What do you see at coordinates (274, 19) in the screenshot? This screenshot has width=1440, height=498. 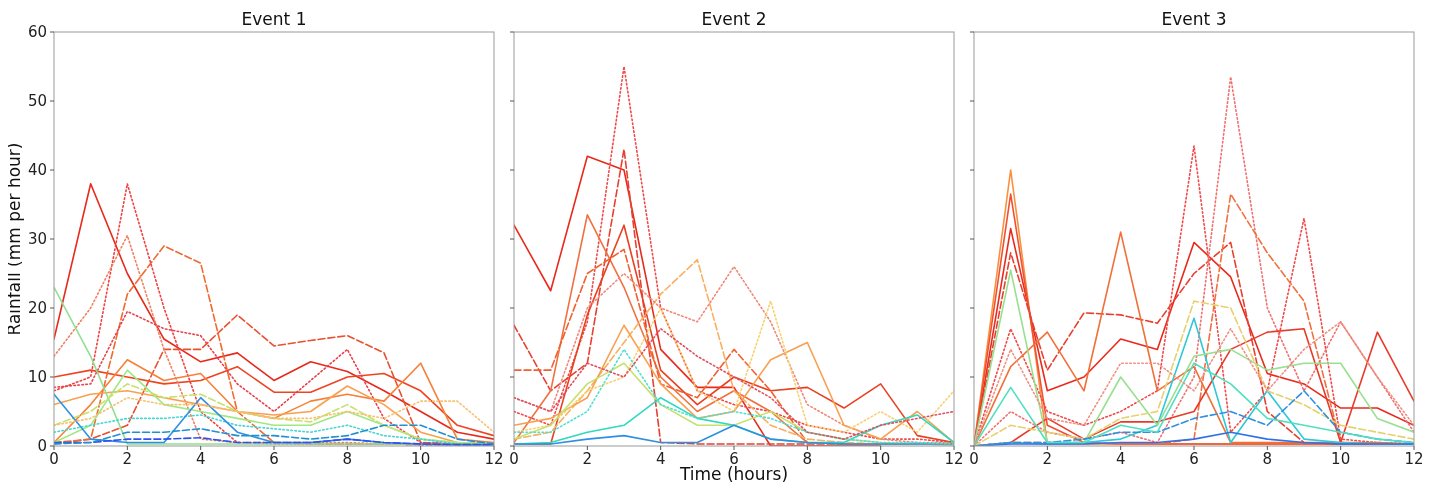 I see `chart-title: Event 1` at bounding box center [274, 19].